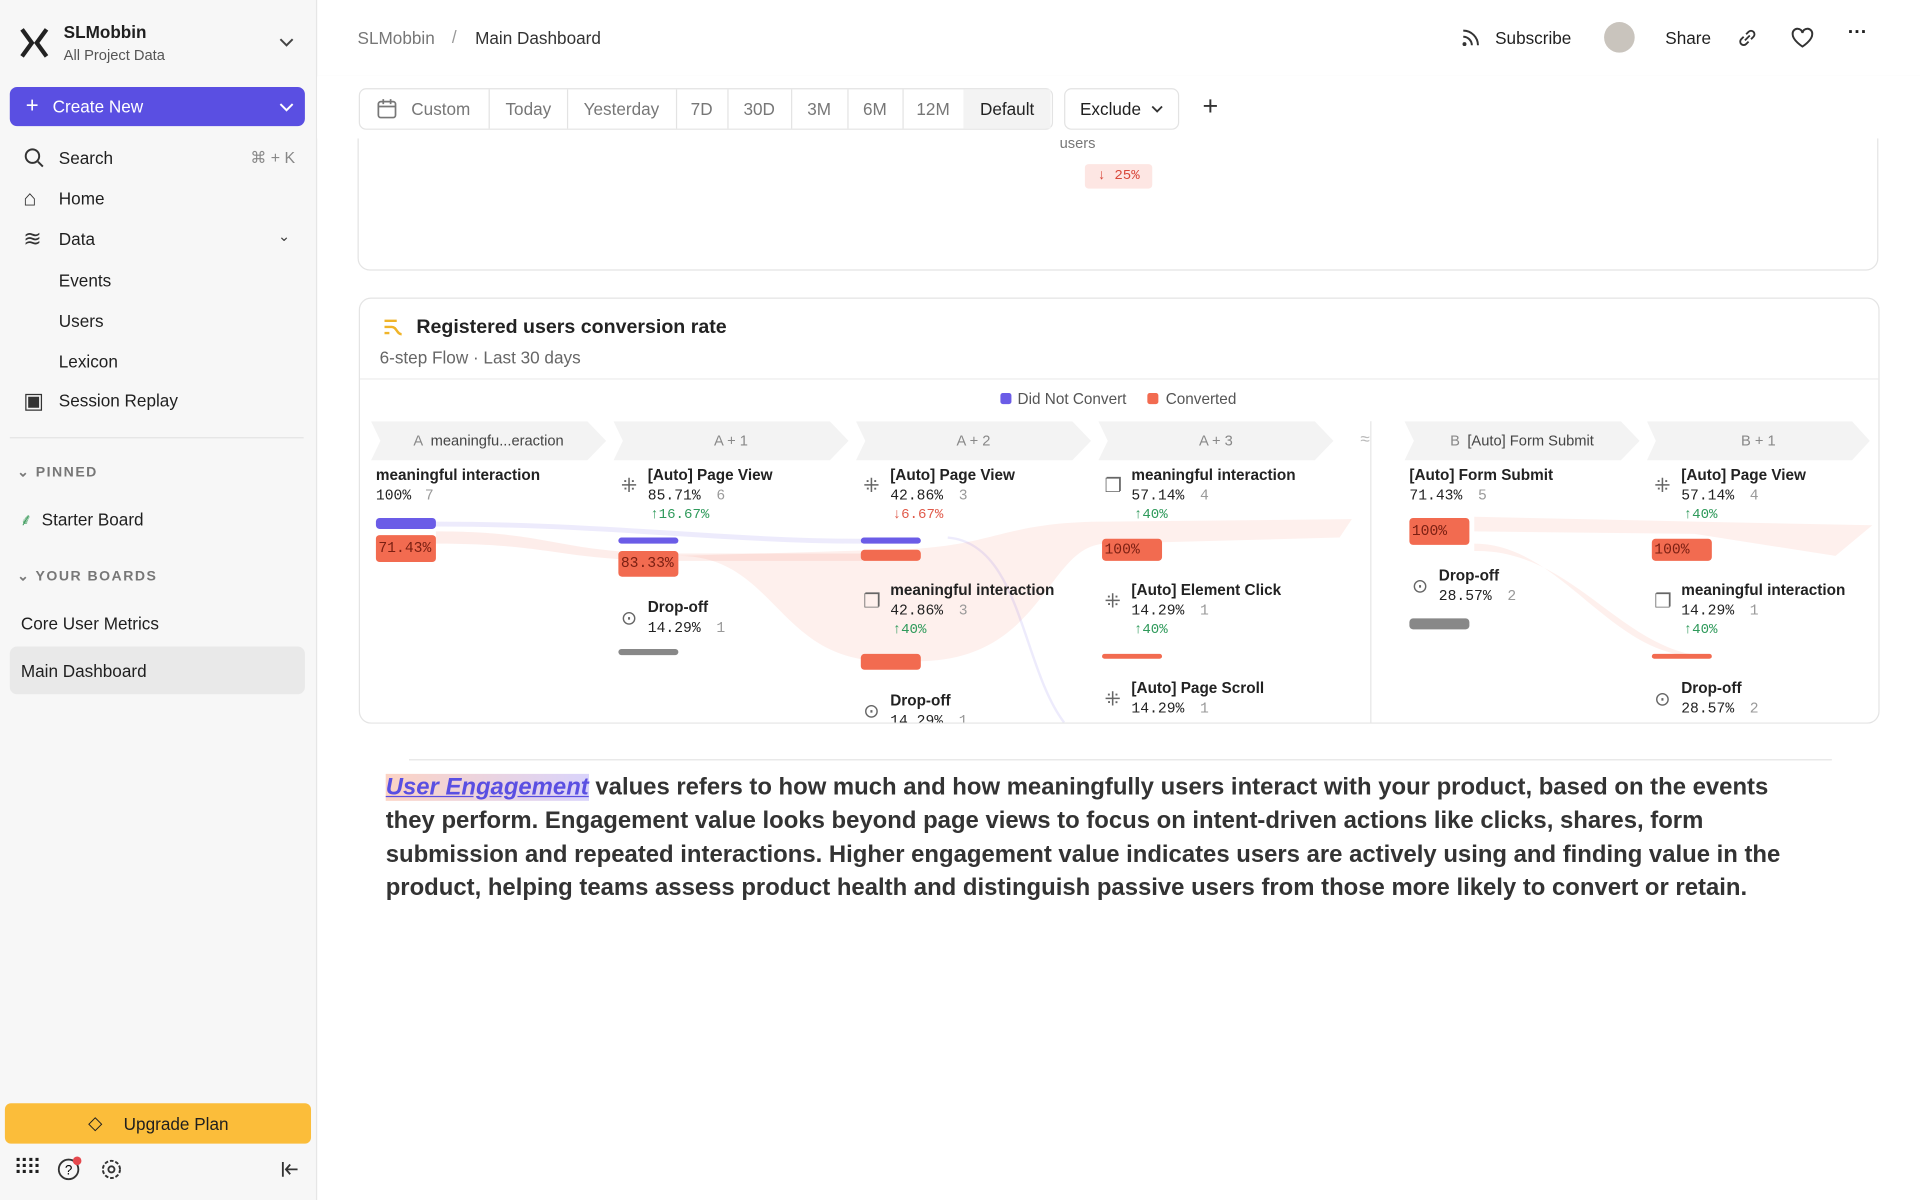  Describe the element at coordinates (909, 630) in the screenshot. I see `event-change: ↑40%` at that location.